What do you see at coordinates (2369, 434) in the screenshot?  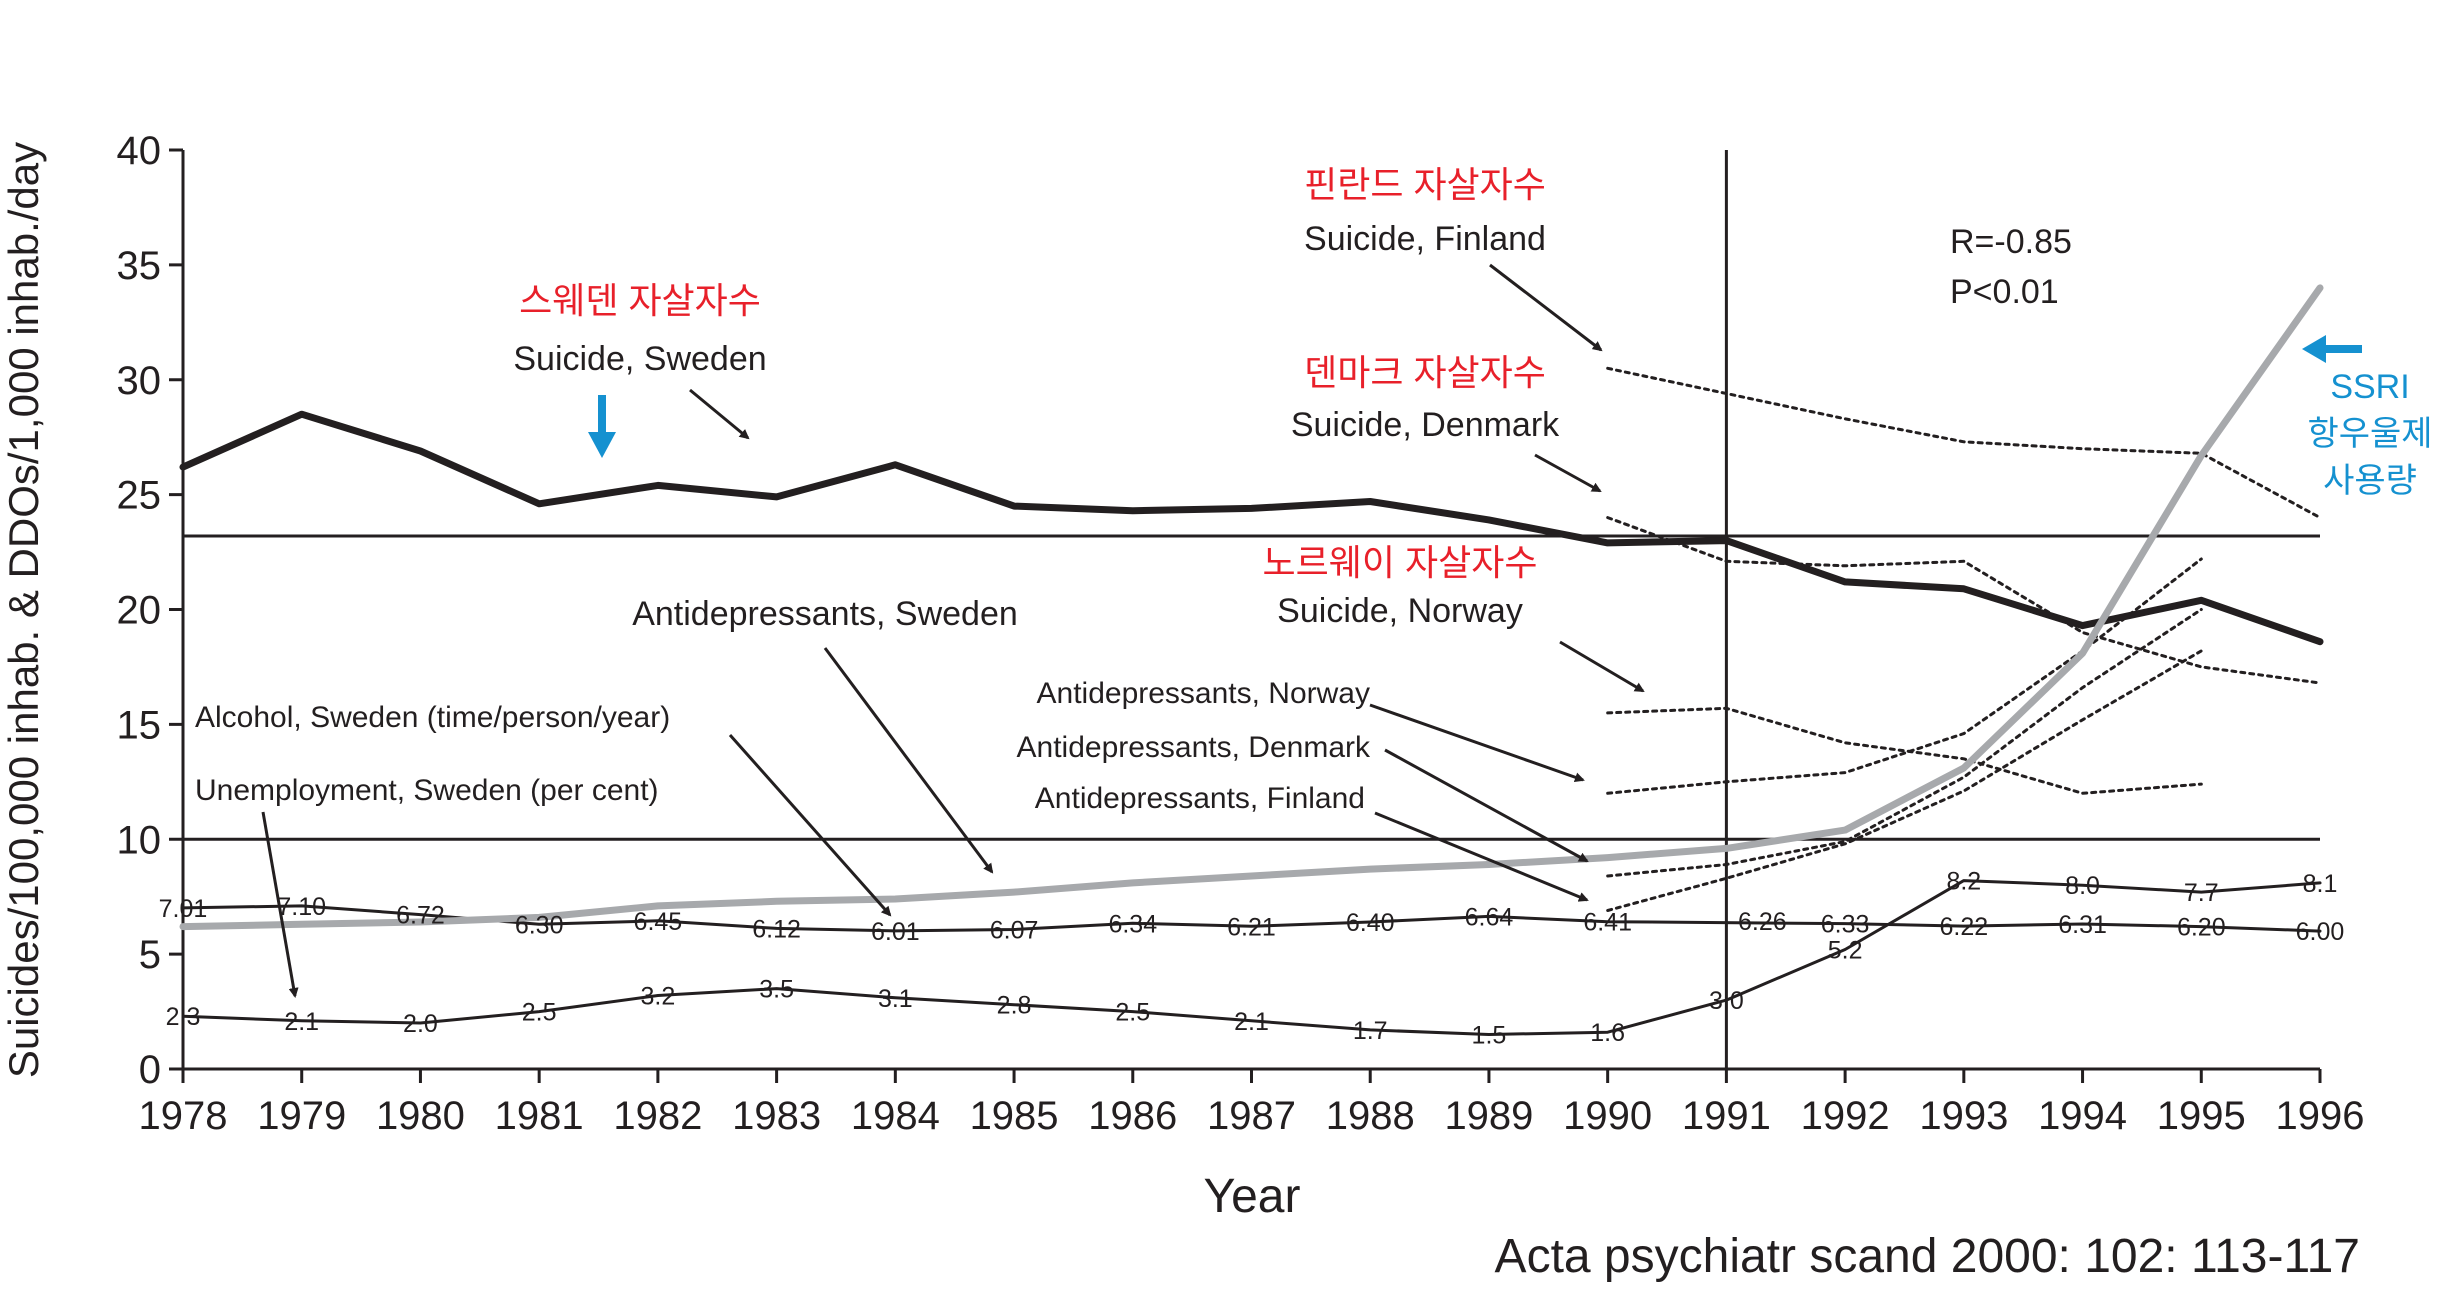 I see `ssri-label-2: 항우울제` at bounding box center [2369, 434].